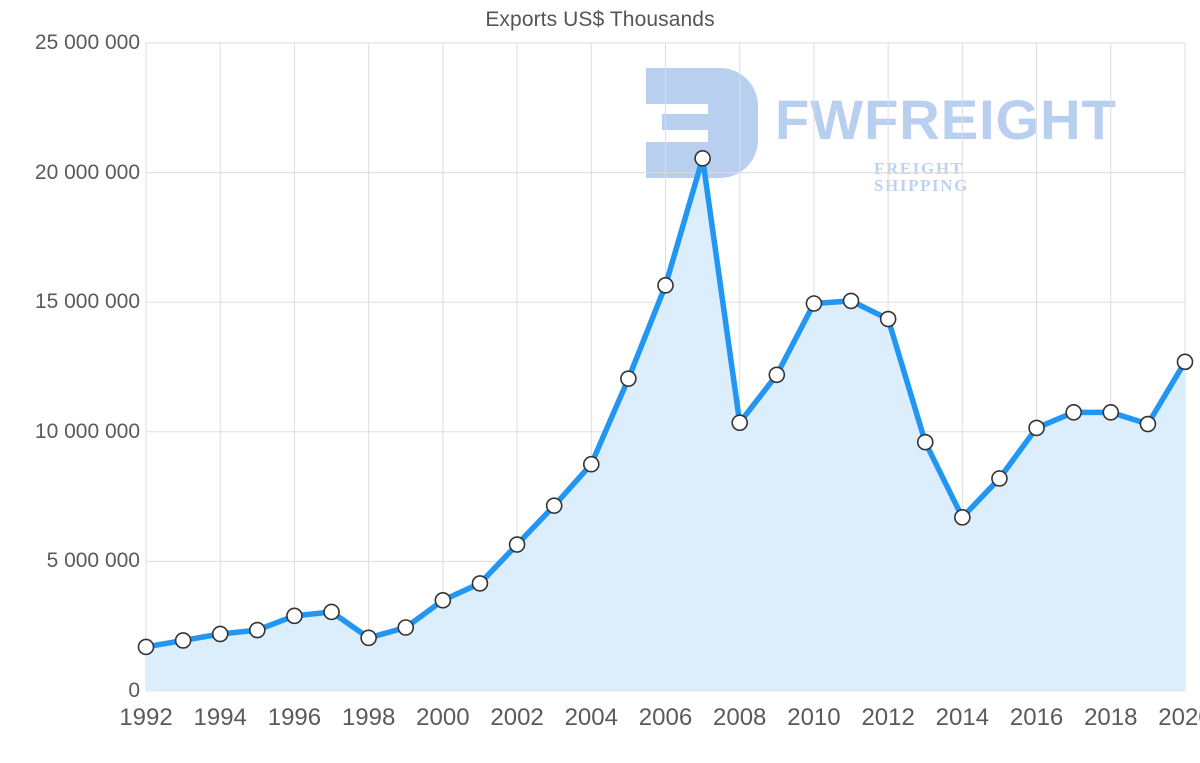 This screenshot has height=763, width=1200. What do you see at coordinates (517, 717) in the screenshot?
I see `x-axis-tick-label: 2002` at bounding box center [517, 717].